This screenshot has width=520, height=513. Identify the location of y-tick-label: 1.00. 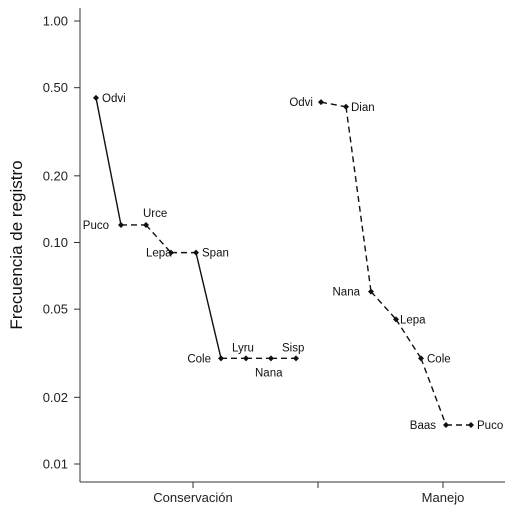
(55, 21).